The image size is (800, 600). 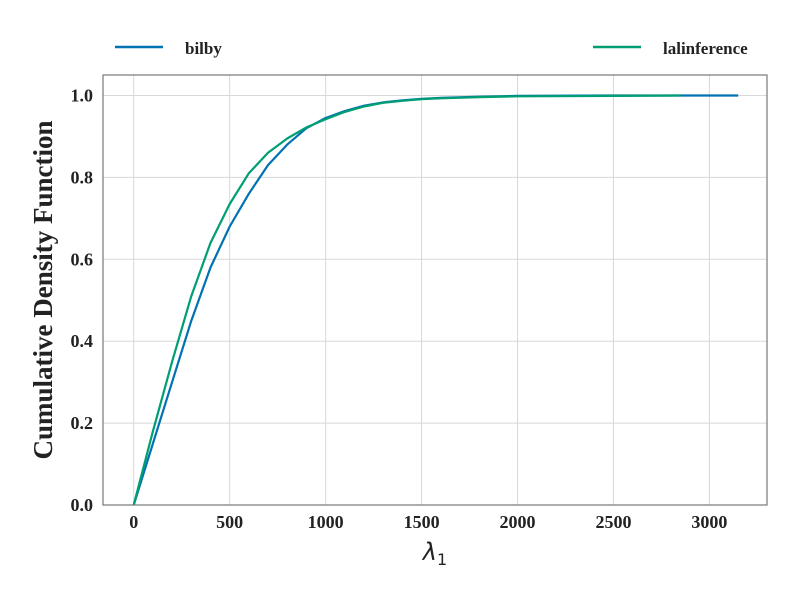 I want to click on x-tick-label: 1000, so click(x=326, y=522).